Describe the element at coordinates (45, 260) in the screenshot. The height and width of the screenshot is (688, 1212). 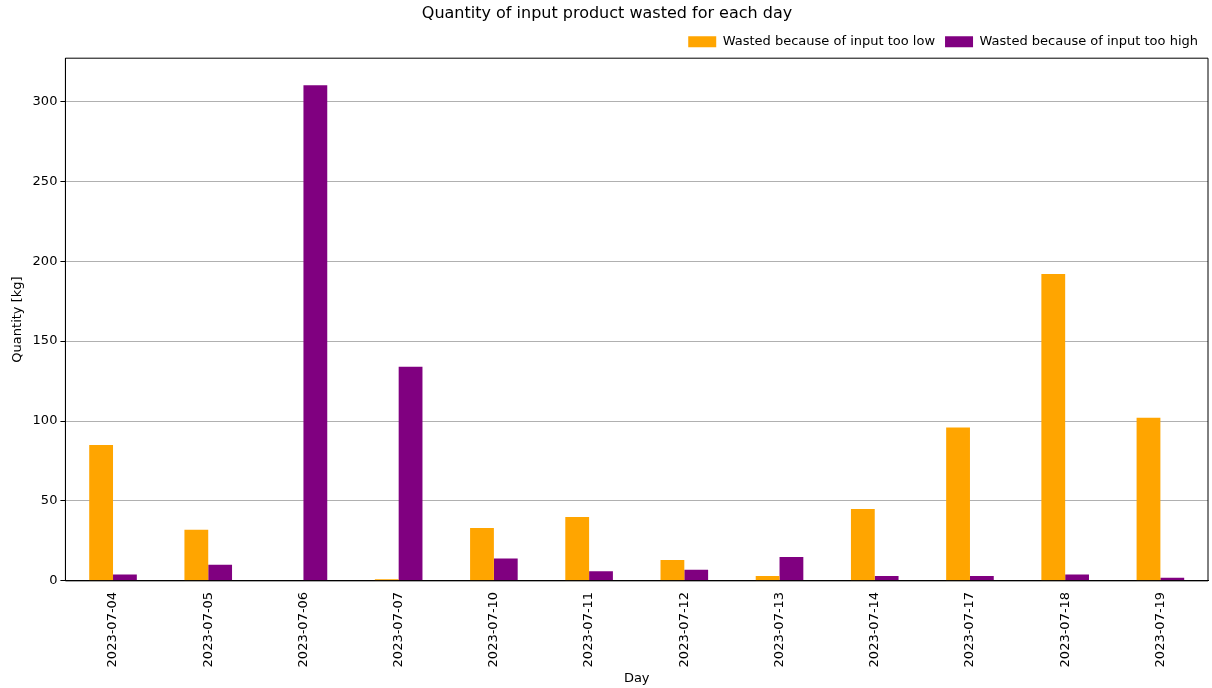
I see `y-tick-label: 200` at that location.